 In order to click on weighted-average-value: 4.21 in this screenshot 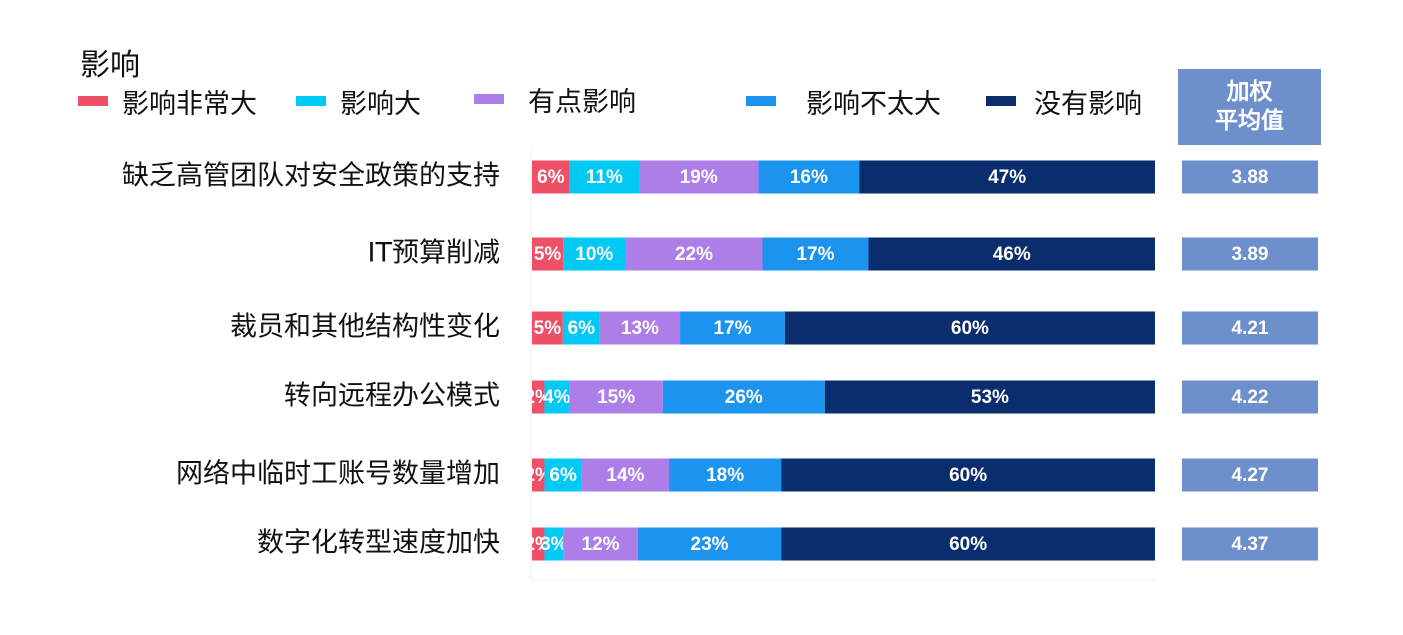, I will do `click(1250, 328)`.